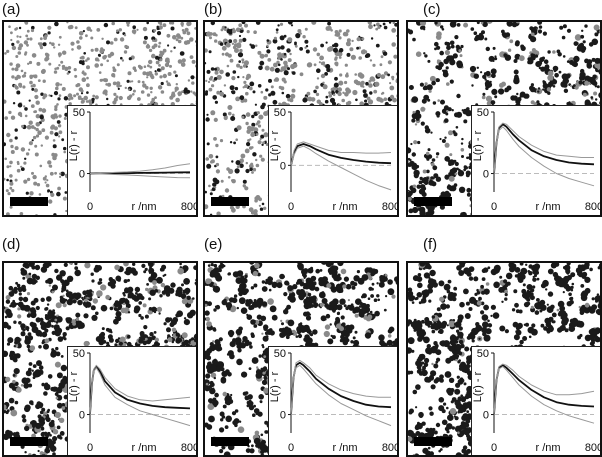 This screenshot has width=602, height=457. What do you see at coordinates (11, 244) in the screenshot?
I see `panel-label: (d)` at bounding box center [11, 244].